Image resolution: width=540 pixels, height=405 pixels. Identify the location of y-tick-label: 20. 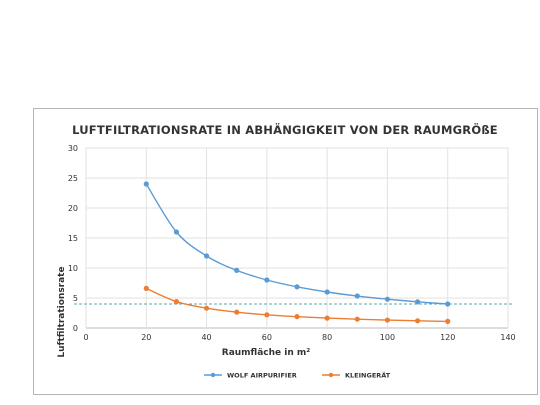
(73, 208).